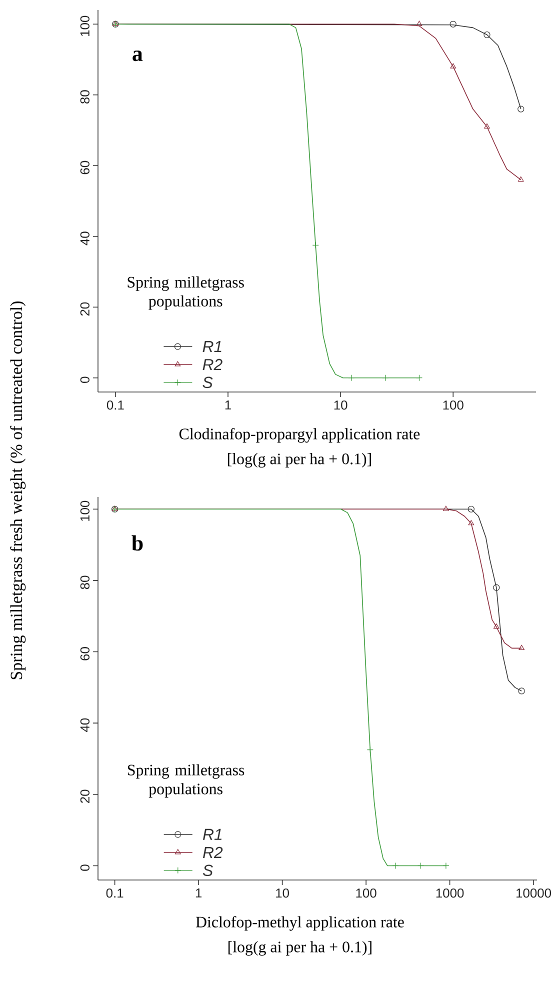 The width and height of the screenshot is (556, 981). I want to click on annotation: b, so click(137, 543).